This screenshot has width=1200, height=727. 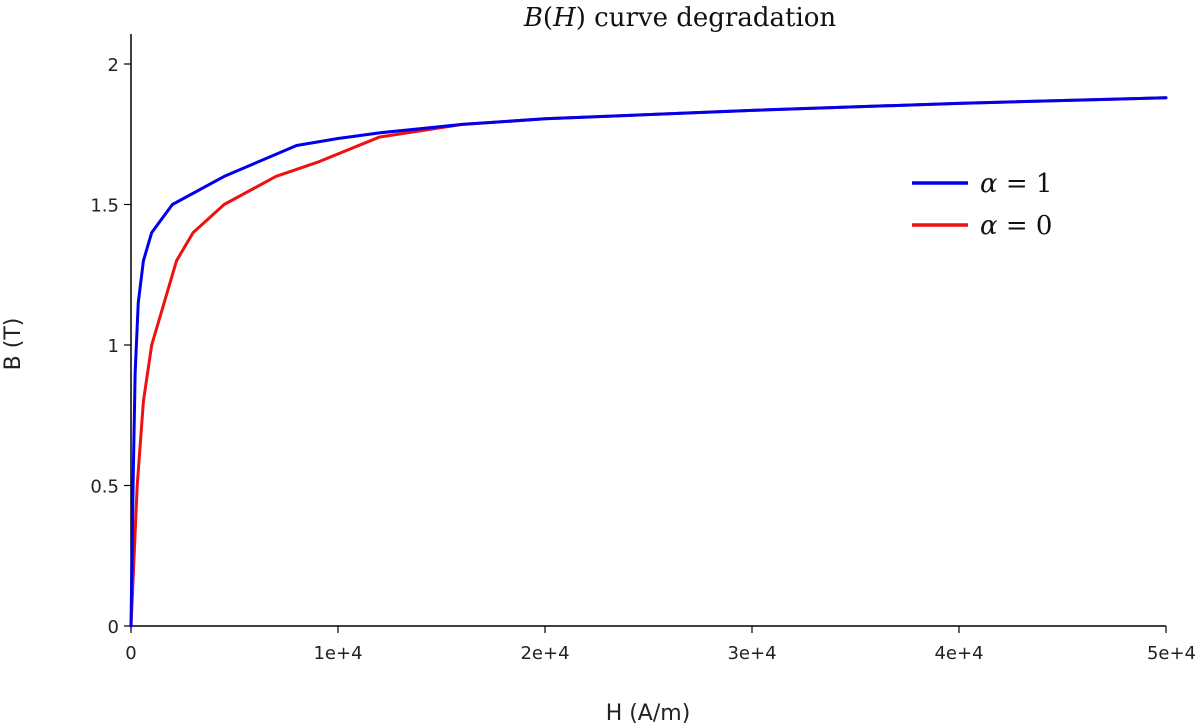 What do you see at coordinates (113, 627) in the screenshot?
I see `y-tick-label: 0` at bounding box center [113, 627].